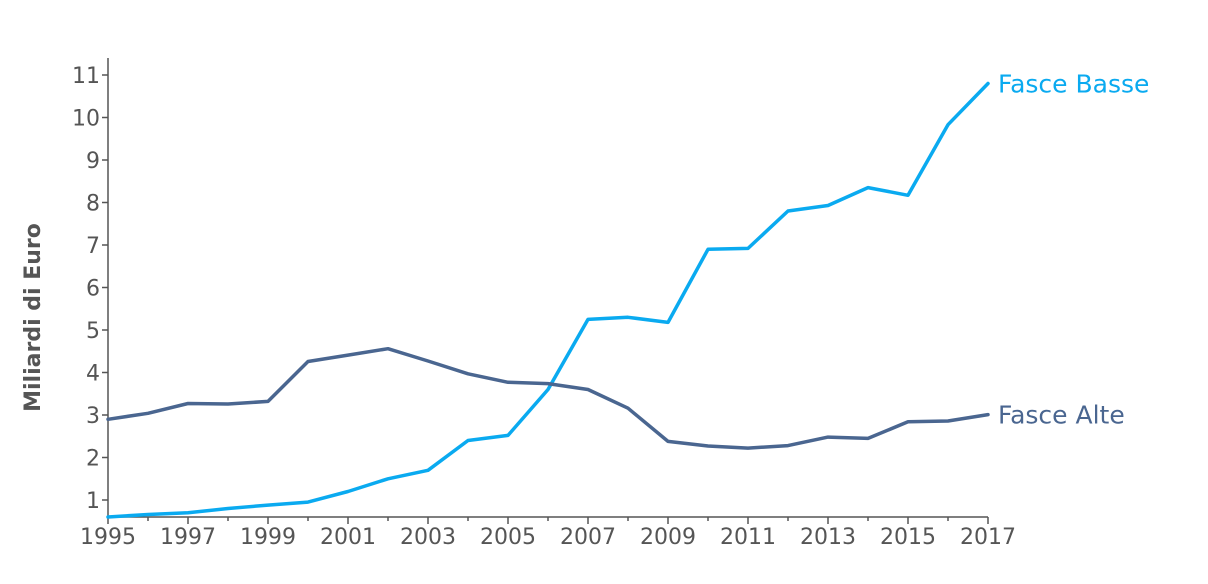 The height and width of the screenshot is (584, 1208). I want to click on y-axis: 1 2 3 4 5 6 7 8 9 10 11, so click(90, 287).